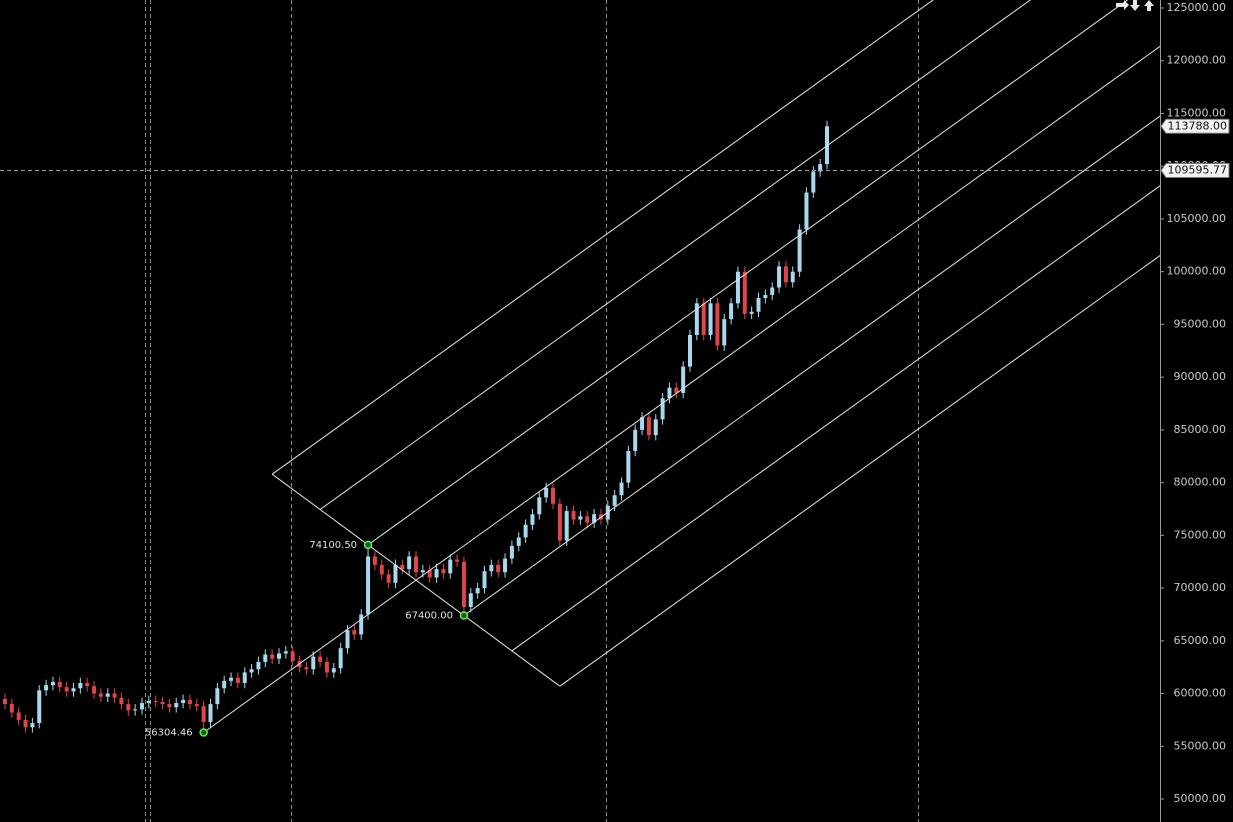 This screenshot has width=1233, height=822. Describe the element at coordinates (464, 615) in the screenshot. I see `pivot-marker` at that location.